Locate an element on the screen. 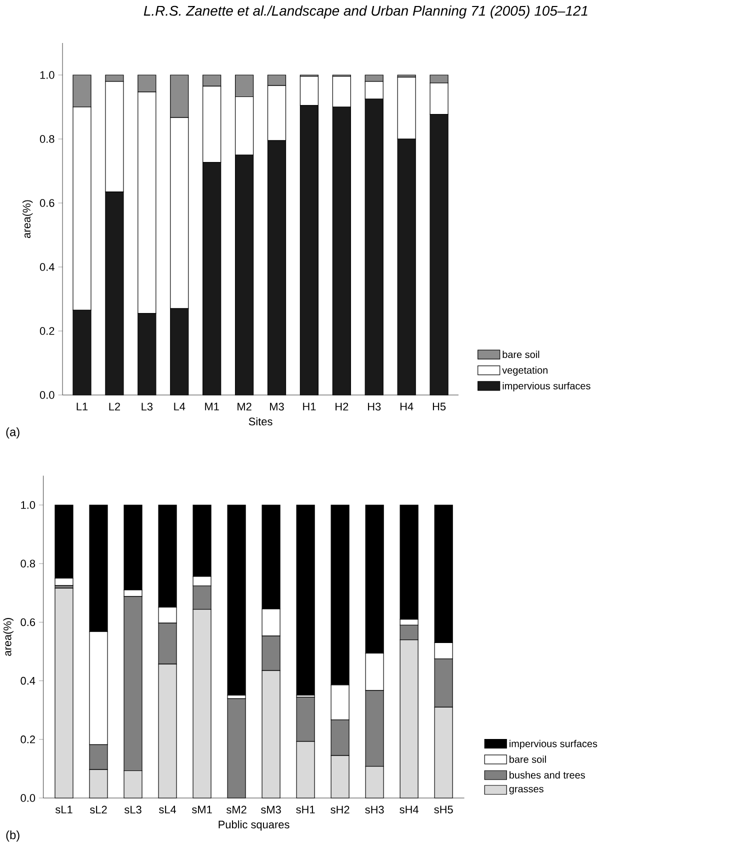 The width and height of the screenshot is (732, 861). x-tick-label: sH2 is located at coordinates (340, 810).